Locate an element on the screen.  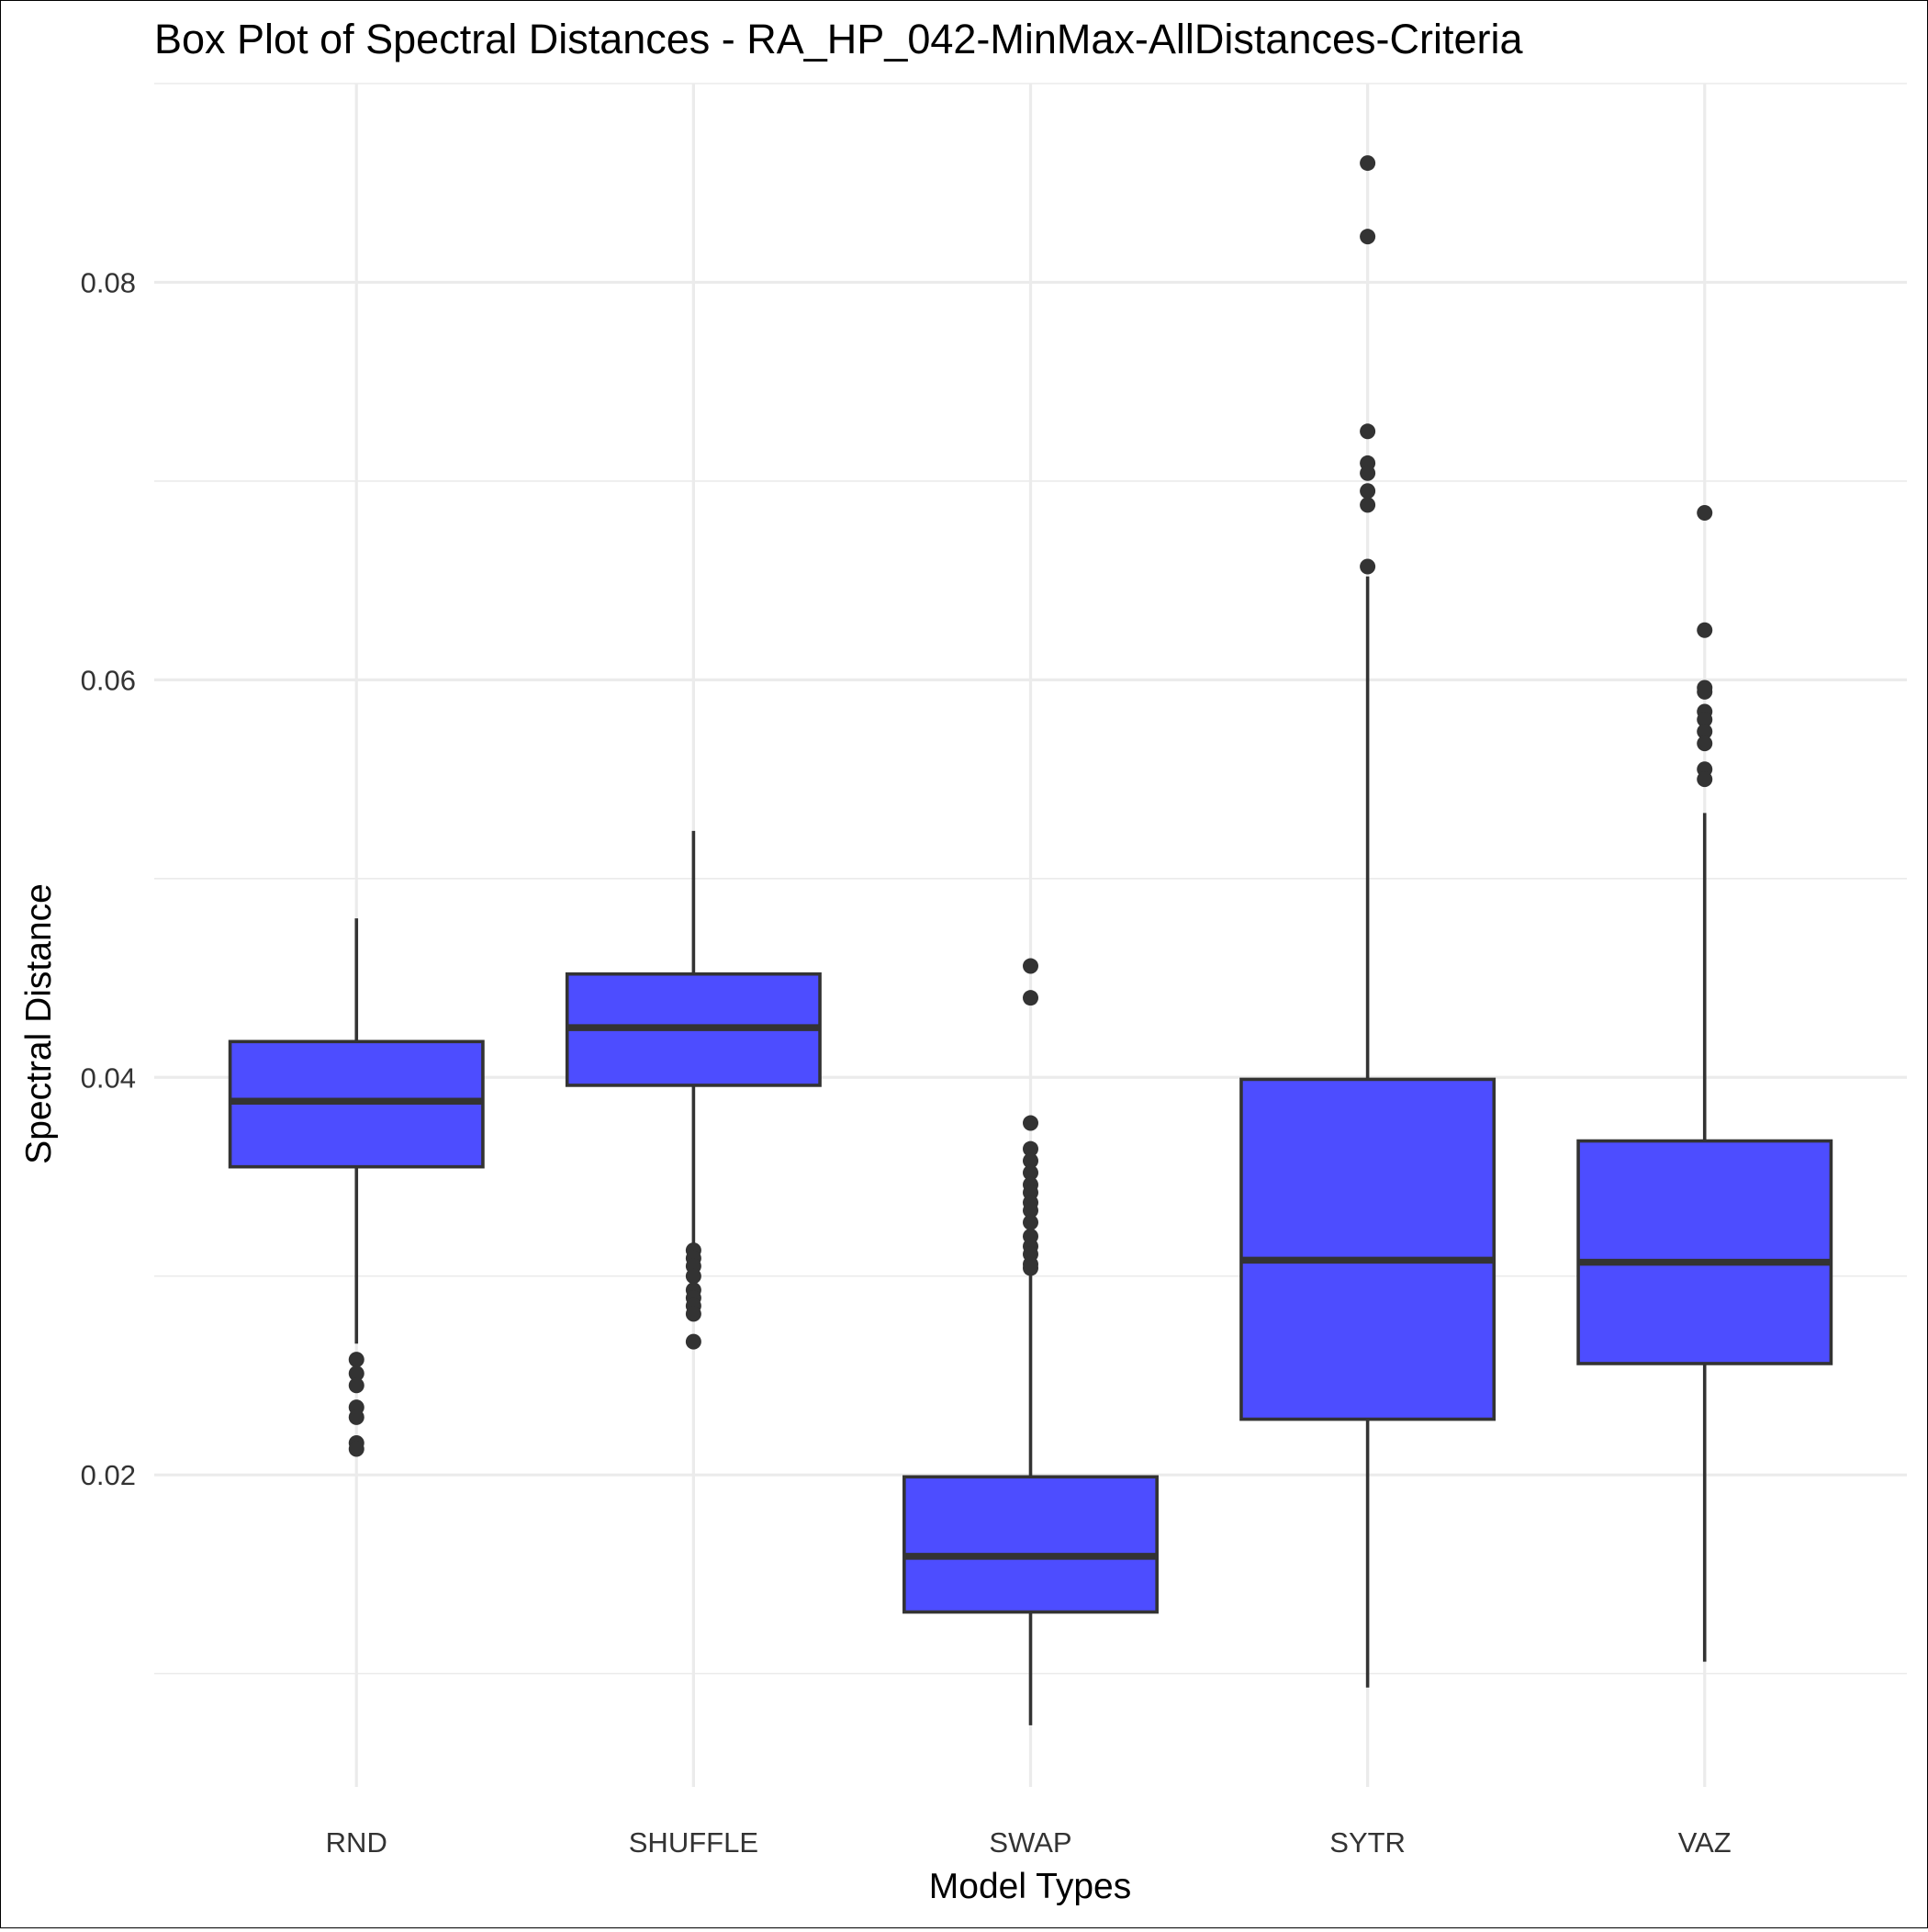
y-tick-label: 0.04 is located at coordinates (108, 1077).